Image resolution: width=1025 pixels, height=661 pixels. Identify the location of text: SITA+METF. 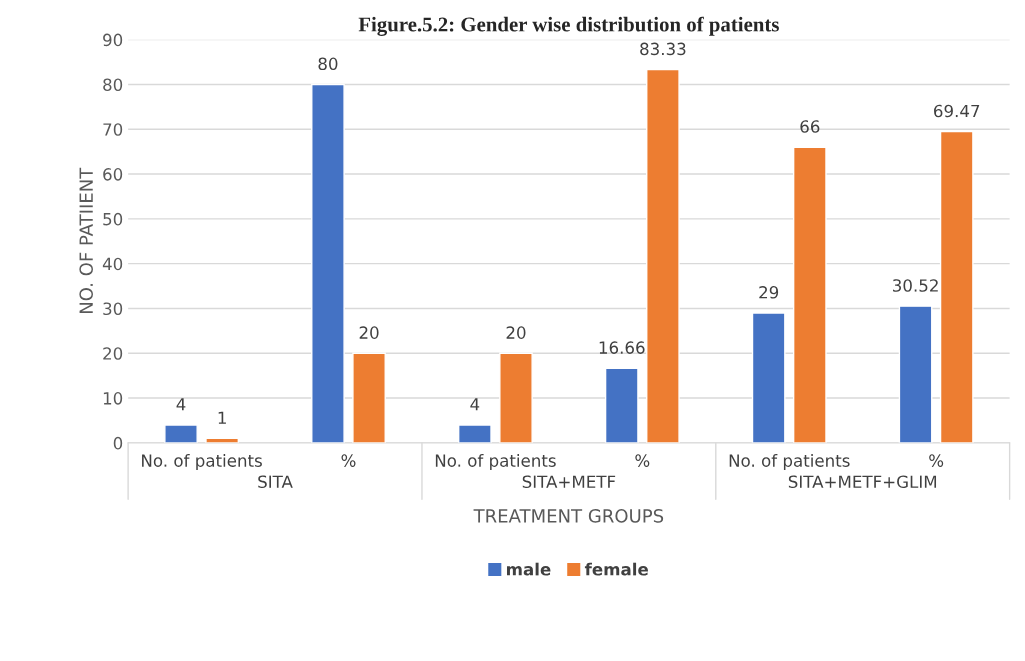
(569, 482).